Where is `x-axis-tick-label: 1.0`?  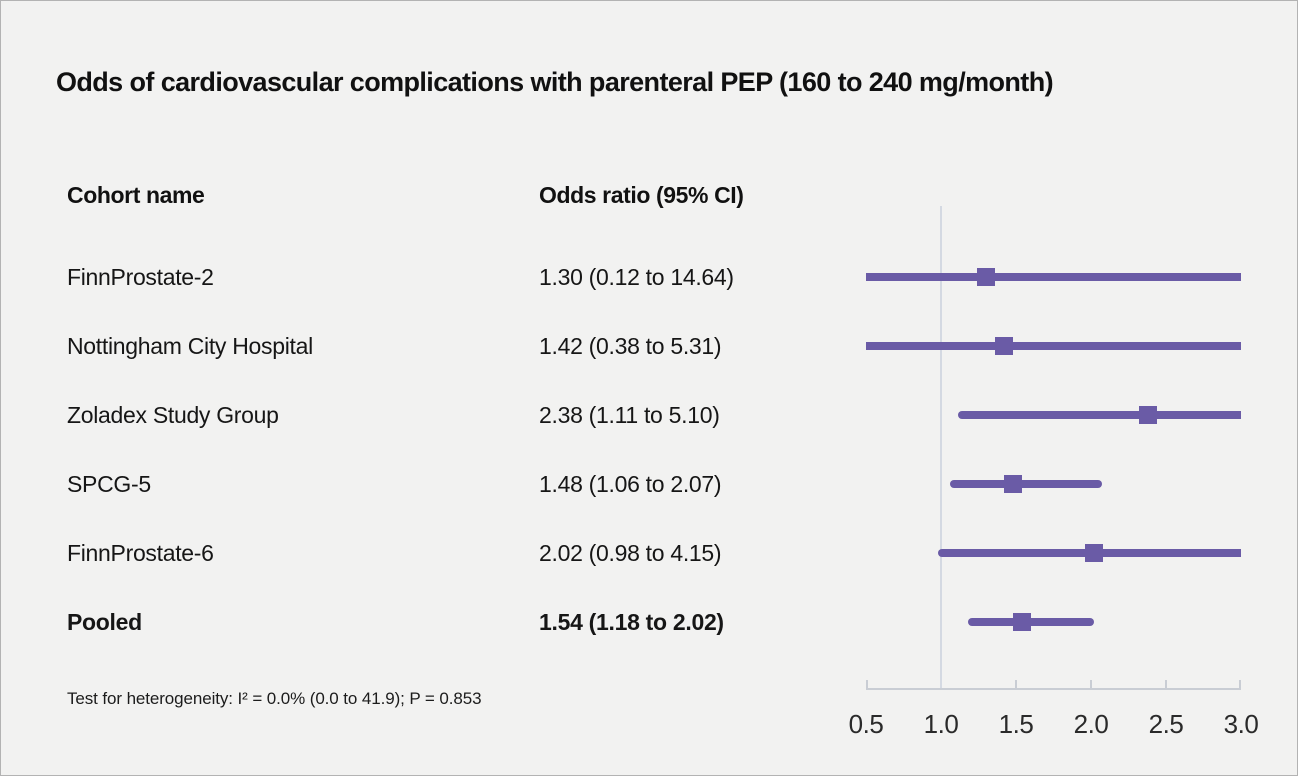
x-axis-tick-label: 1.0 is located at coordinates (941, 724).